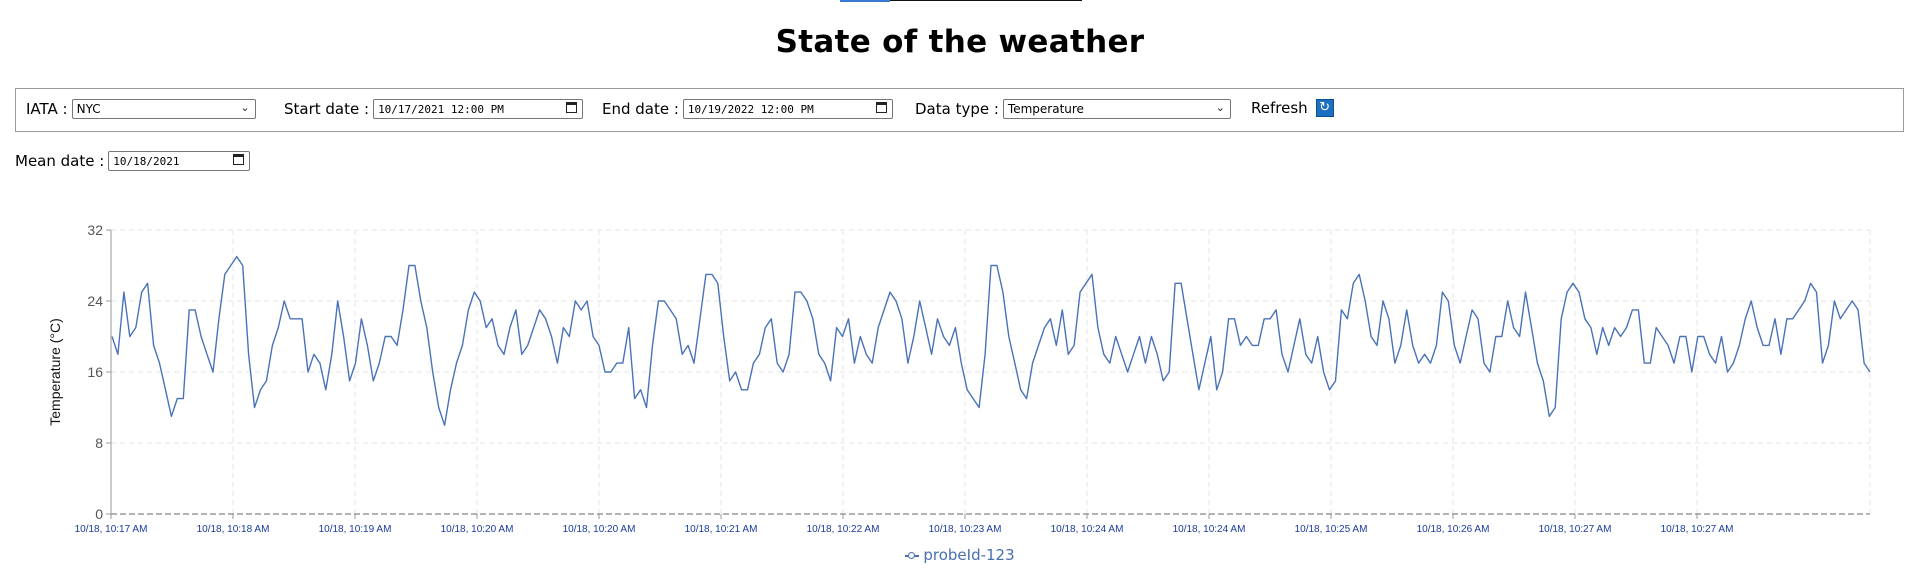  I want to click on start-date-value: 10/17/2021 12:00 PM, so click(441, 109).